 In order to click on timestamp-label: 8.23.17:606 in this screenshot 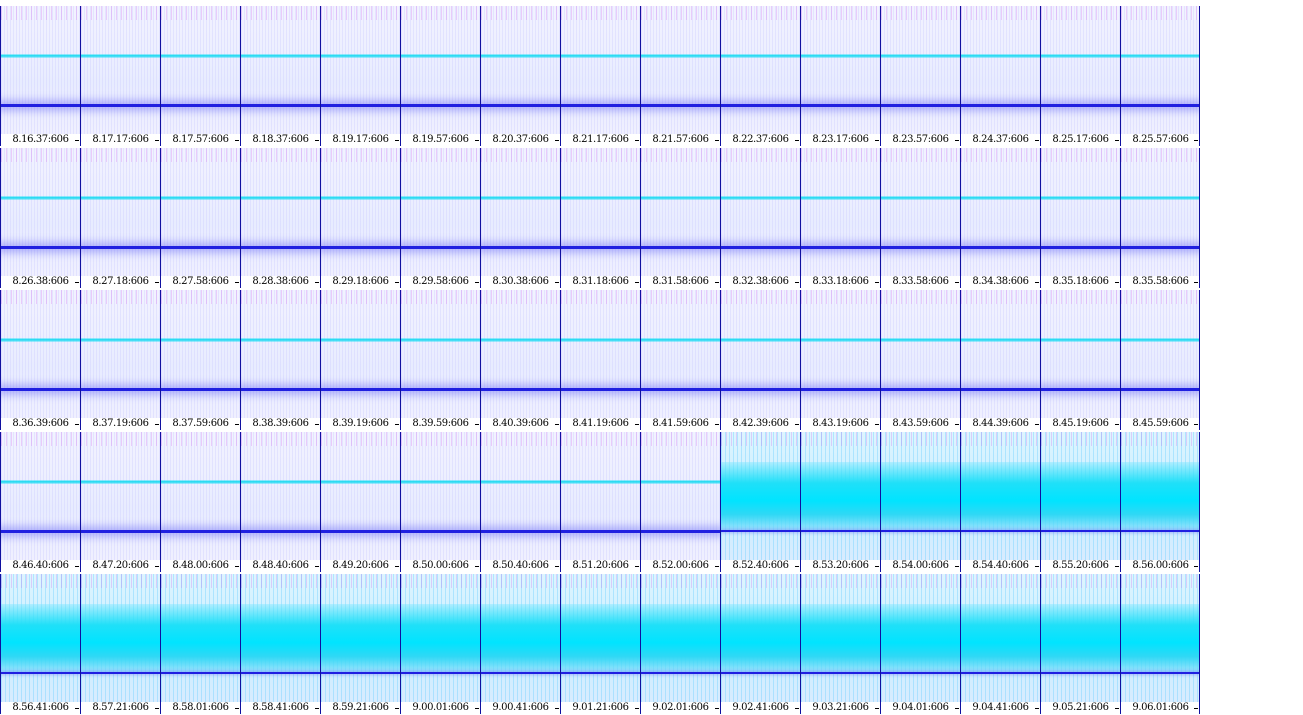, I will do `click(840, 140)`.